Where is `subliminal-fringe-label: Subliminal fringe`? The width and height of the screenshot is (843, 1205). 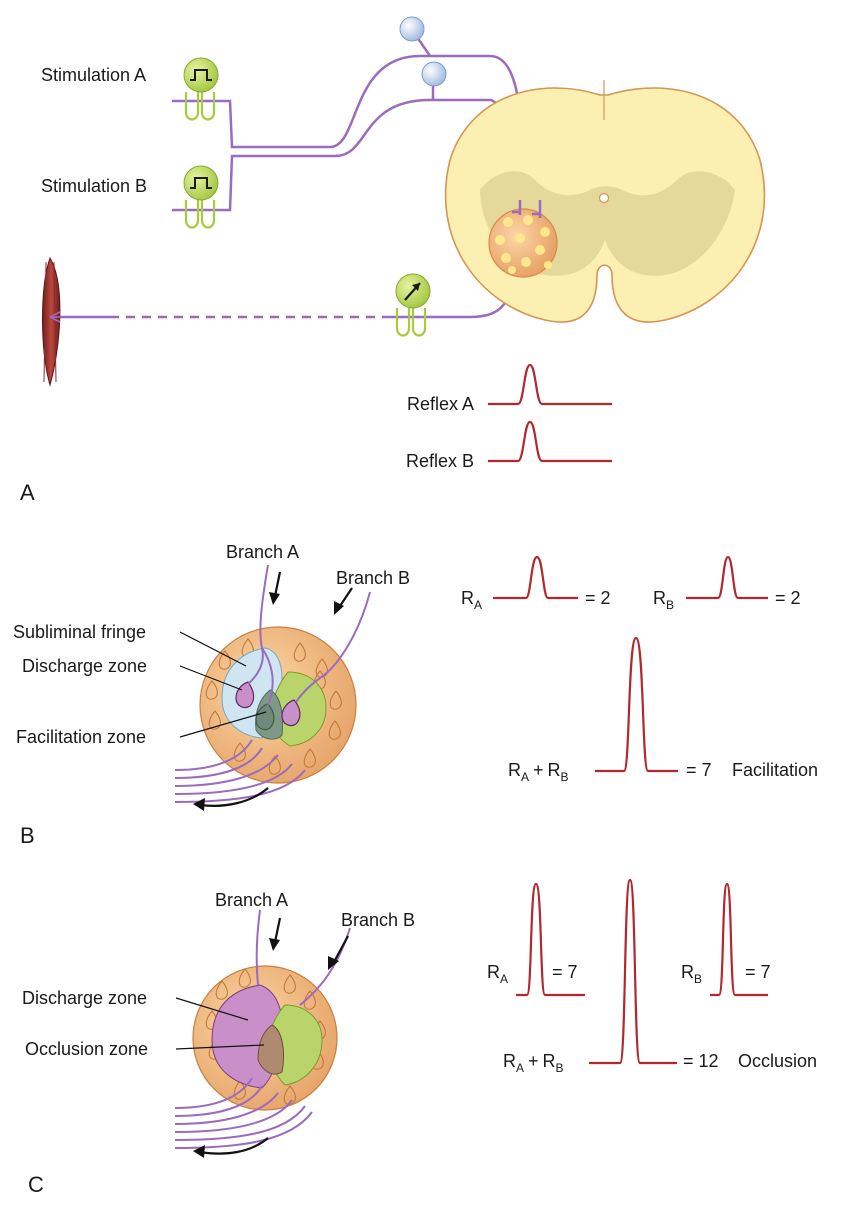
subliminal-fringe-label: Subliminal fringe is located at coordinates (79, 632).